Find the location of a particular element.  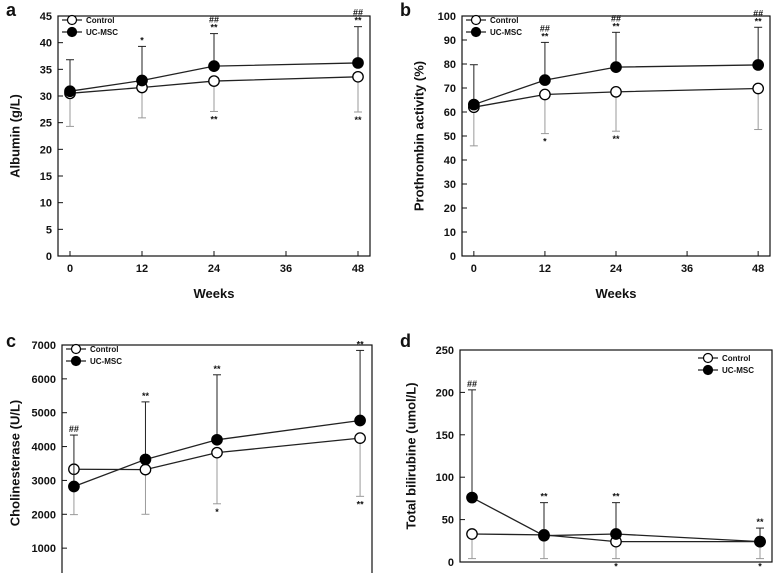

y-tick-label: 6000 is located at coordinates (44, 380).